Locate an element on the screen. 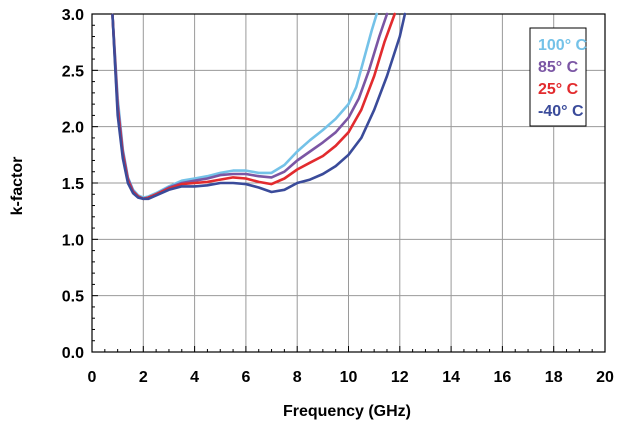 This screenshot has width=628, height=426. x-tick-label-14: 14 is located at coordinates (451, 377).